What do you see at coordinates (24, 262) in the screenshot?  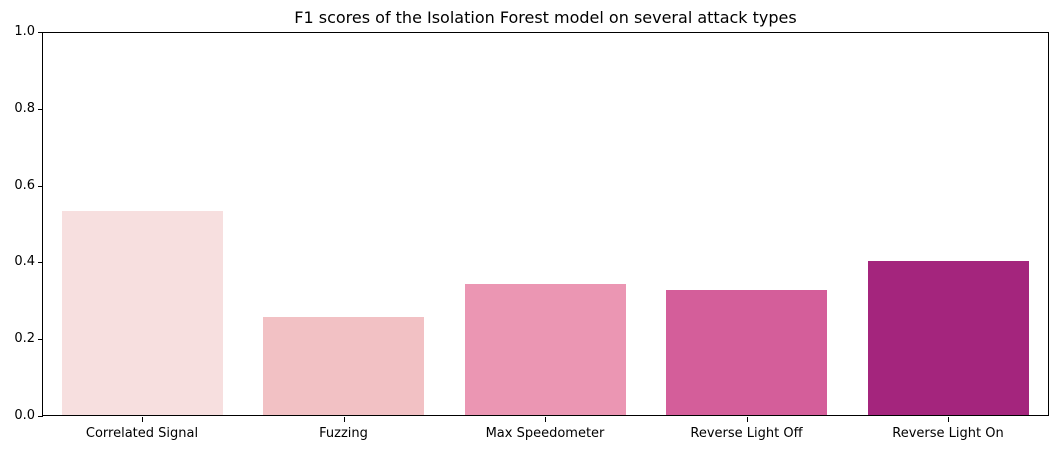 I see `y-tick-label: 0.4` at bounding box center [24, 262].